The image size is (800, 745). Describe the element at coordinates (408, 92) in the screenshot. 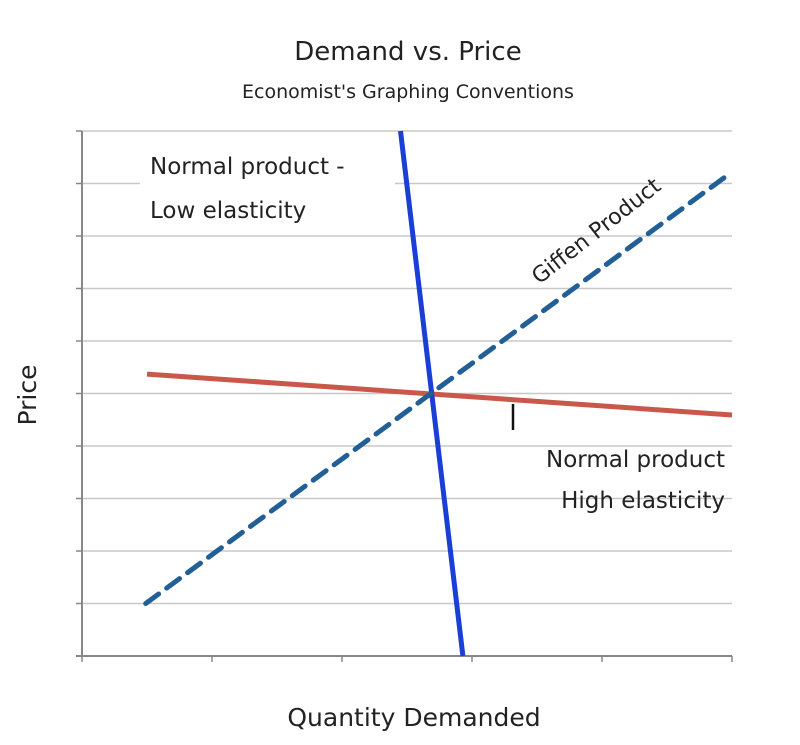

I see `chart-subtitle: Economist's Graphing Conventions` at that location.